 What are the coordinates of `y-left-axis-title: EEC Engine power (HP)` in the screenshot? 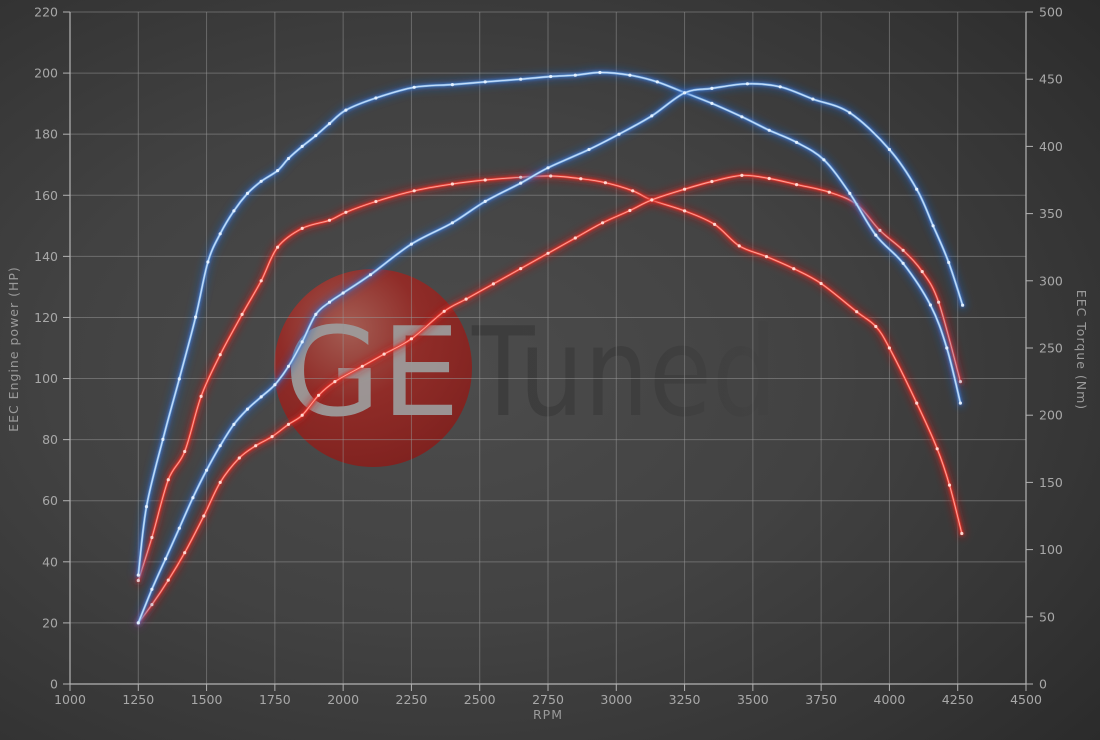 It's located at (13, 349).